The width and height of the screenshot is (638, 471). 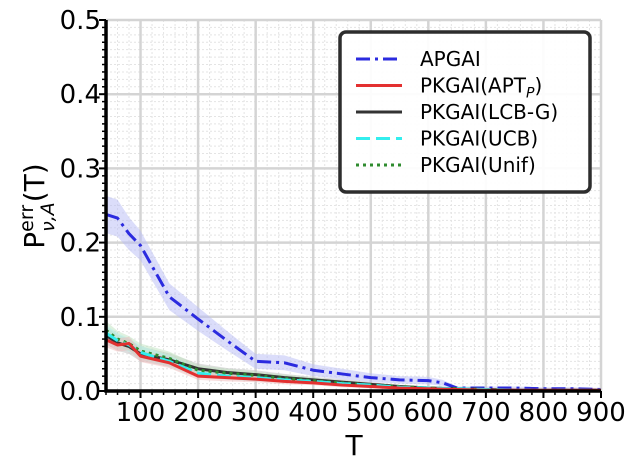 I want to click on y-axis-title-sub: ν,A, so click(x=48, y=217).